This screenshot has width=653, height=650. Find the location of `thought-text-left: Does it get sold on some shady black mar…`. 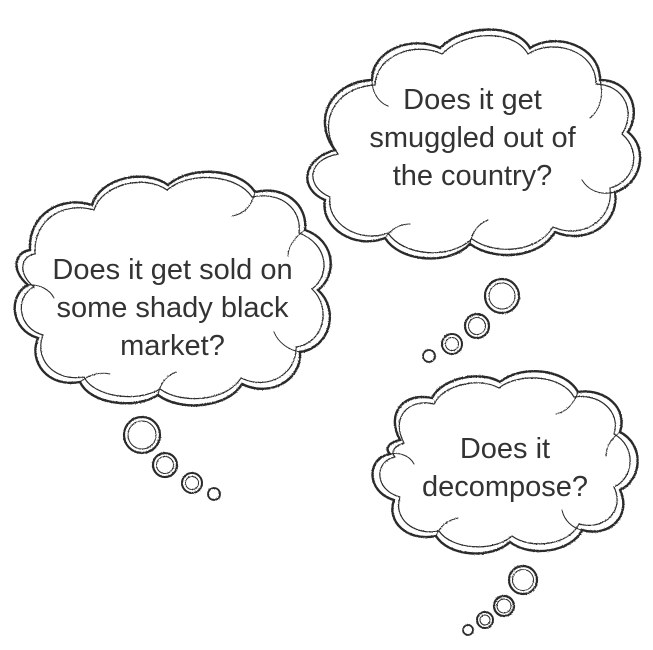

thought-text-left: Does it get sold on some shady black mar… is located at coordinates (172, 308).